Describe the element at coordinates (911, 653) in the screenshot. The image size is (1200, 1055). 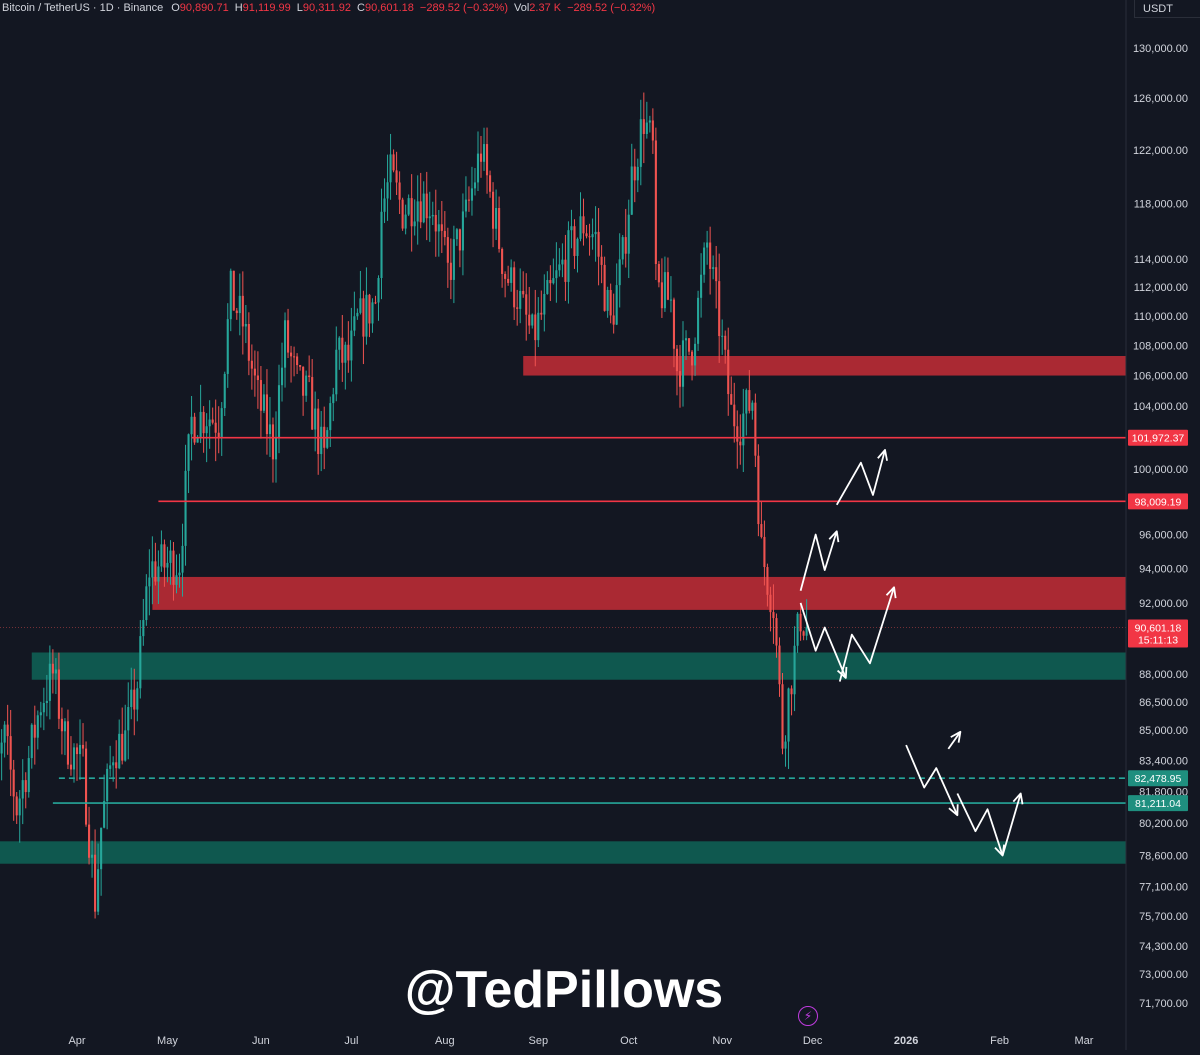
I see `projections-layer` at that location.